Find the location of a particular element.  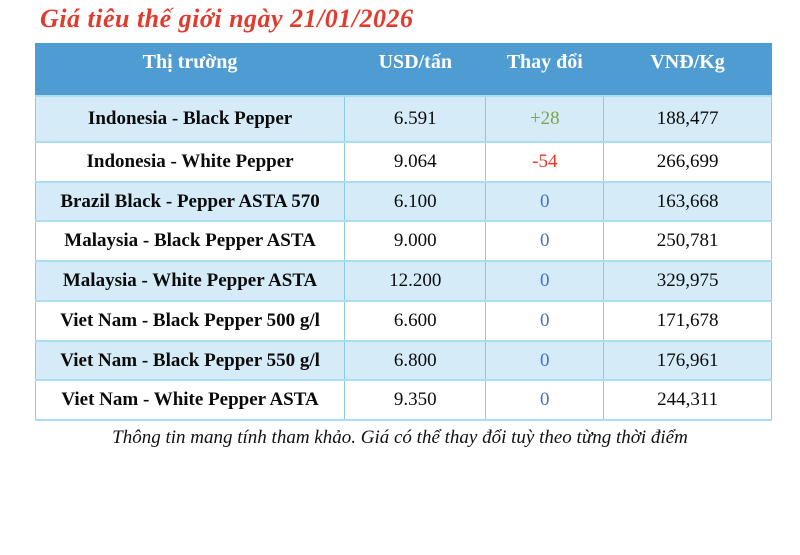

usd-cell: 6.591 is located at coordinates (415, 119).